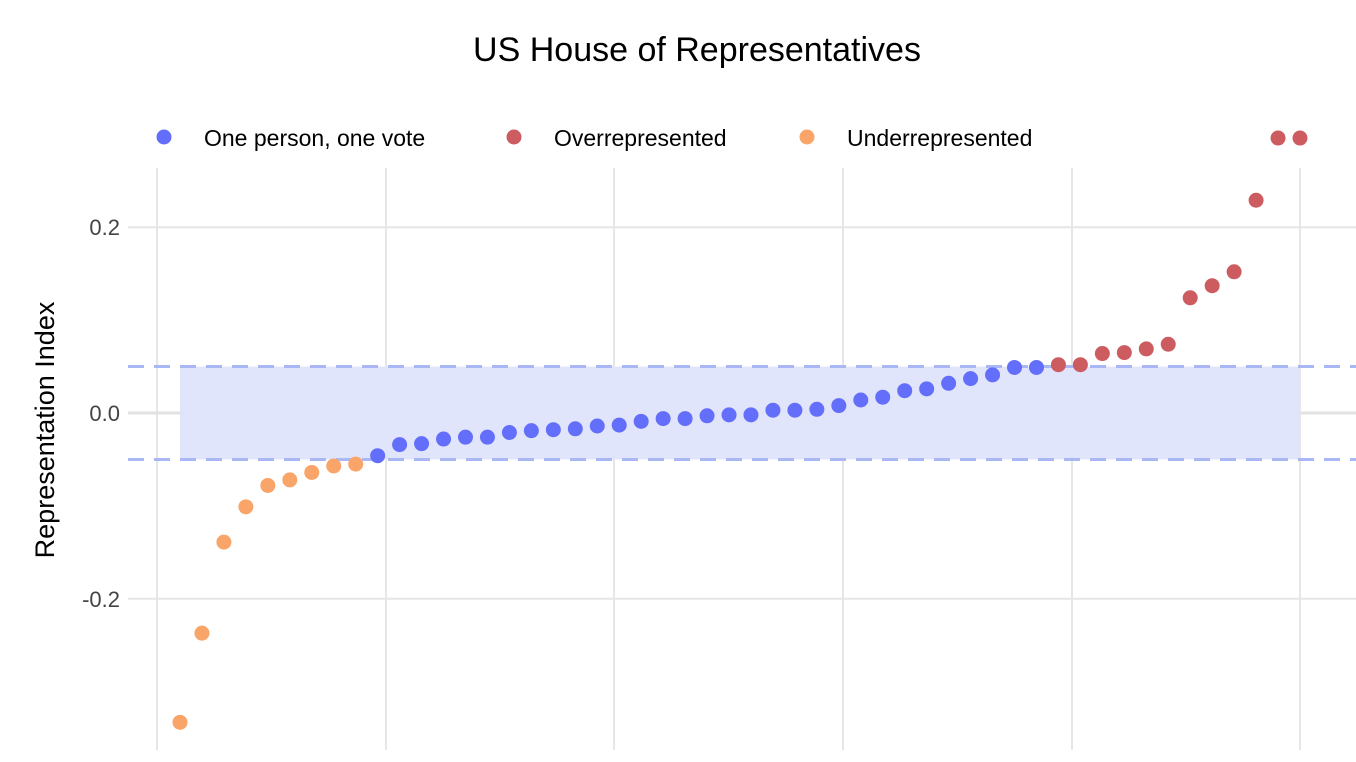 Image resolution: width=1356 pixels, height=762 pixels. I want to click on y-axis-title: Representation Index, so click(45, 429).